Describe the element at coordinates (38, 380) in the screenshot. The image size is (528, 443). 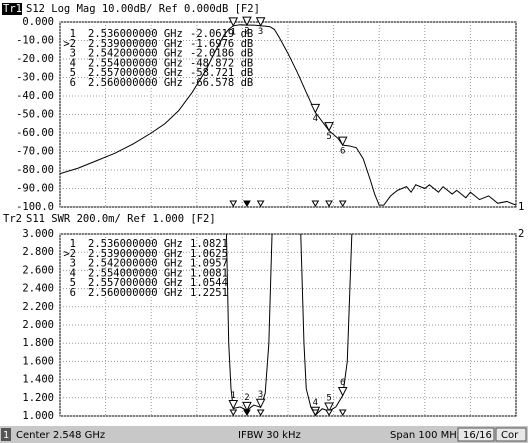
I see `y-tick-label: 1.400` at that location.